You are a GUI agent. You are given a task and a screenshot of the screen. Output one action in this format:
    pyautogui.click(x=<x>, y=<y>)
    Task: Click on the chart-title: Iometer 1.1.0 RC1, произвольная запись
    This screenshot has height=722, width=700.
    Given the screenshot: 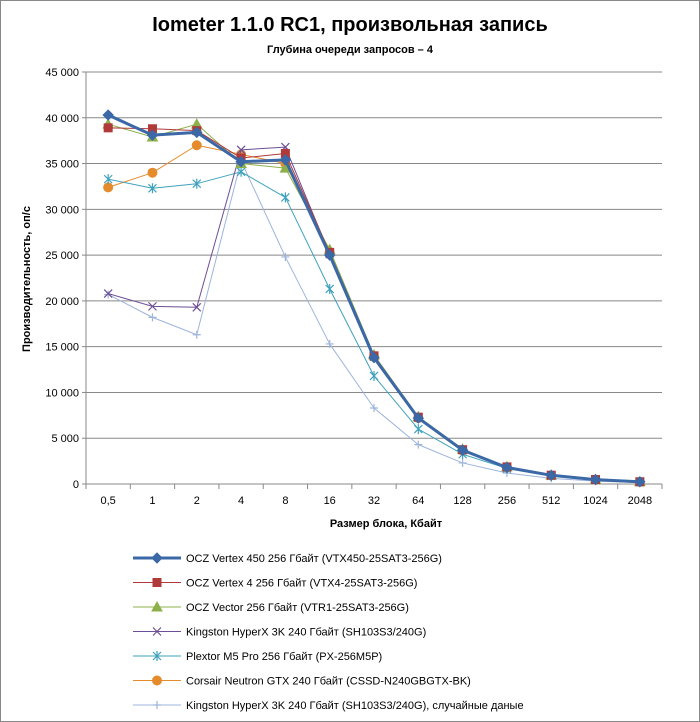 What is the action you would take?
    pyautogui.click(x=350, y=25)
    